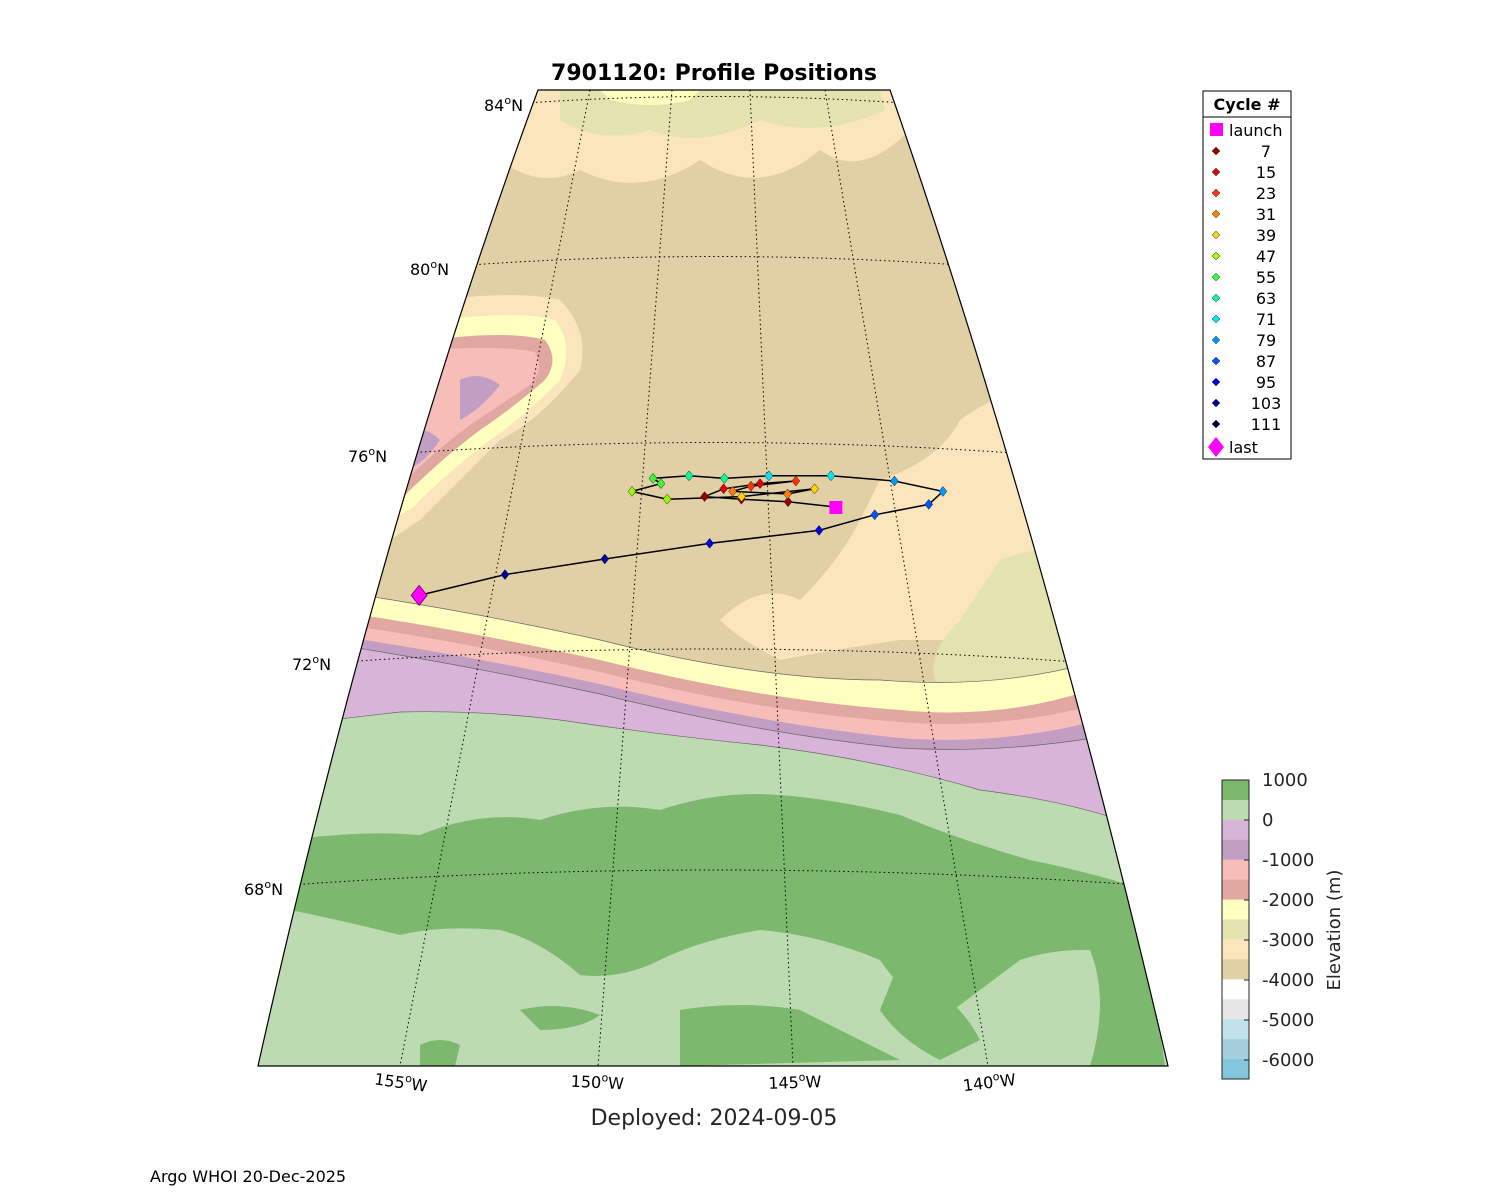  Describe the element at coordinates (263, 888) in the screenshot. I see `lat-label: 68oN` at that location.